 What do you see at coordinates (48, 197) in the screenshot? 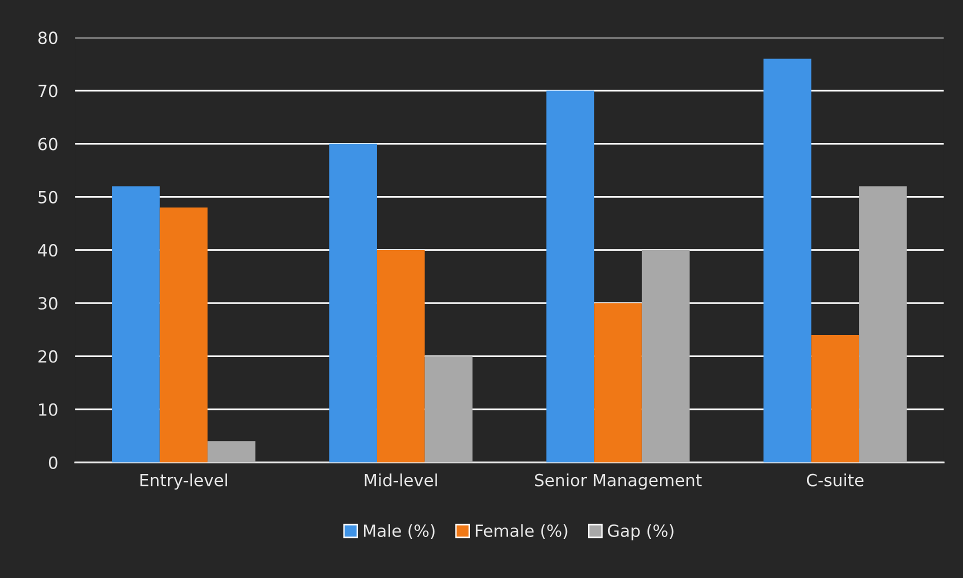
I see `y-tick-label: 50` at bounding box center [48, 197].